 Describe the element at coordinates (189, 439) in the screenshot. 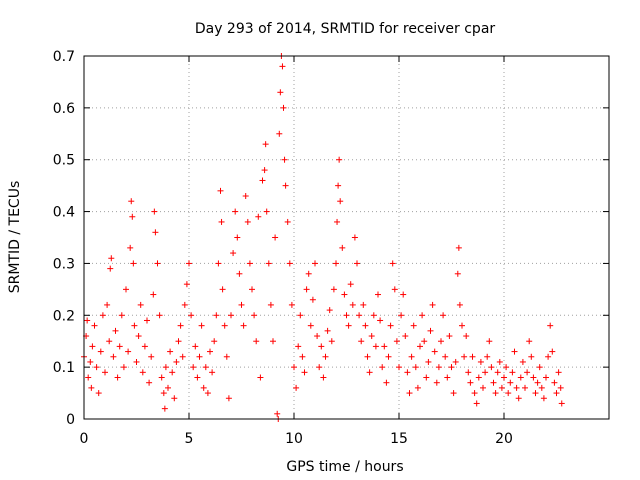

I see `x-tick-label: 5` at that location.